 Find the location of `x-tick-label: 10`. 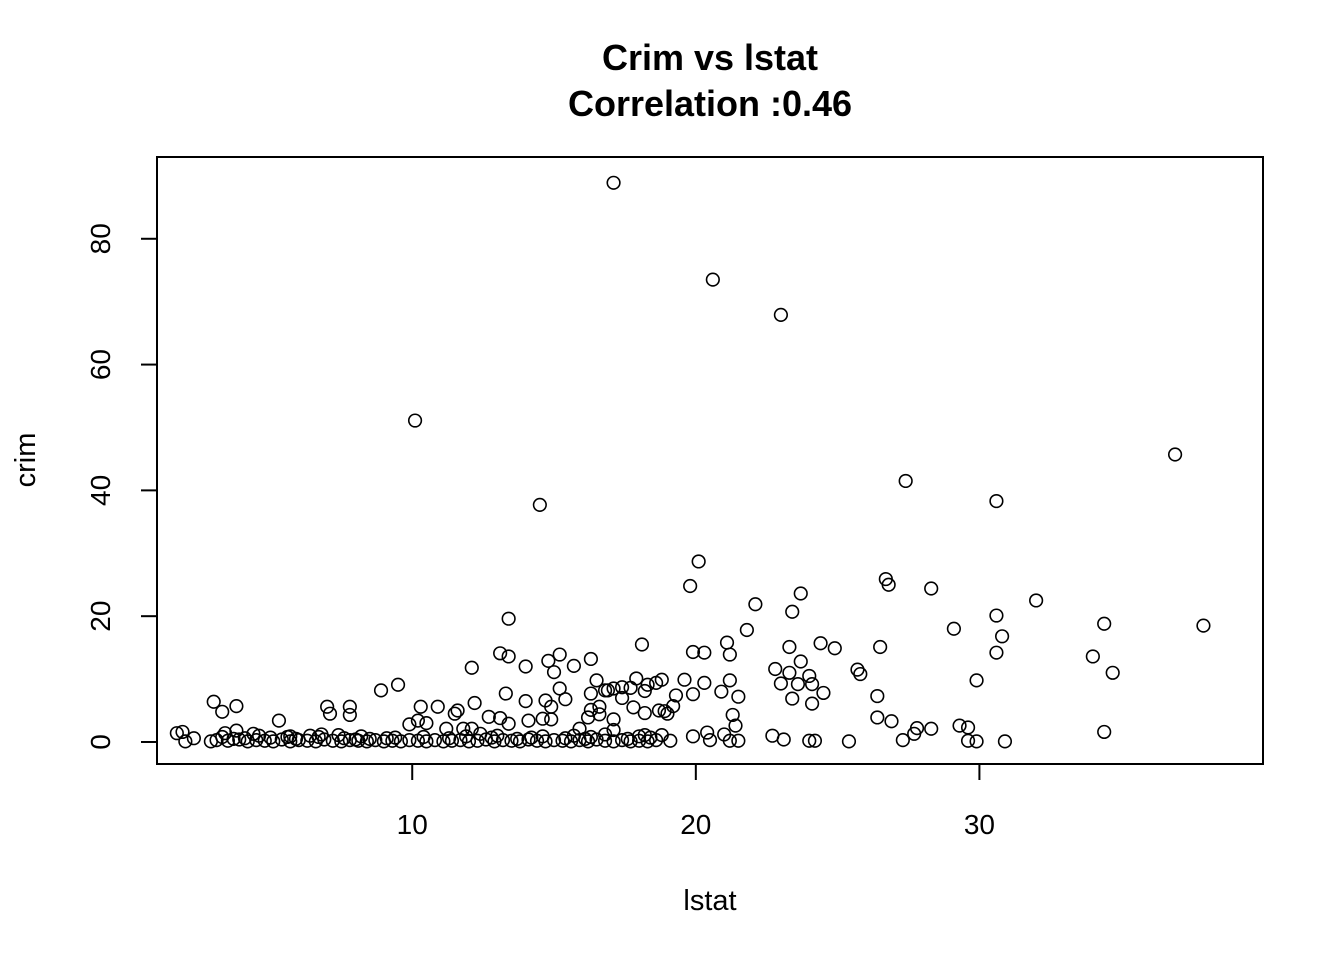

x-tick-label: 10 is located at coordinates (412, 824).